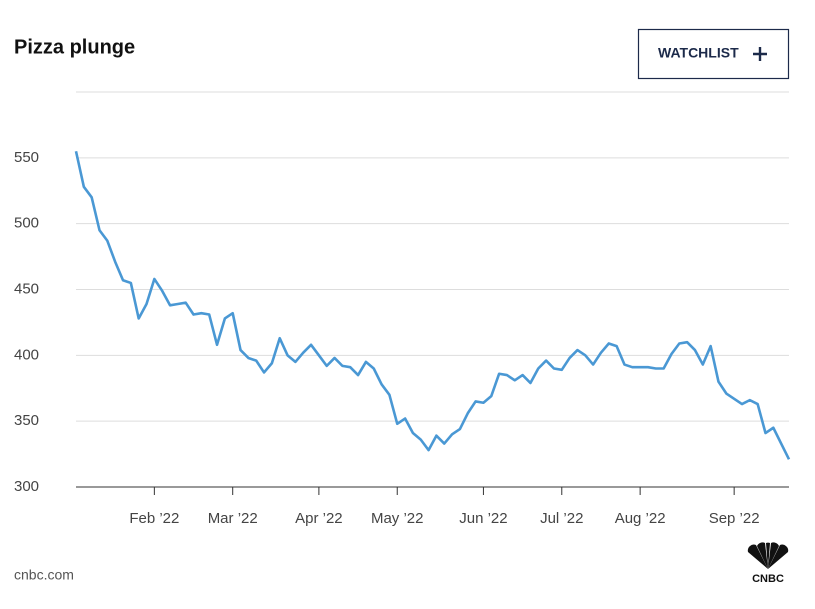 Image resolution: width=815 pixels, height=609 pixels. What do you see at coordinates (698, 53) in the screenshot?
I see `button-label: WATCHLIST` at bounding box center [698, 53].